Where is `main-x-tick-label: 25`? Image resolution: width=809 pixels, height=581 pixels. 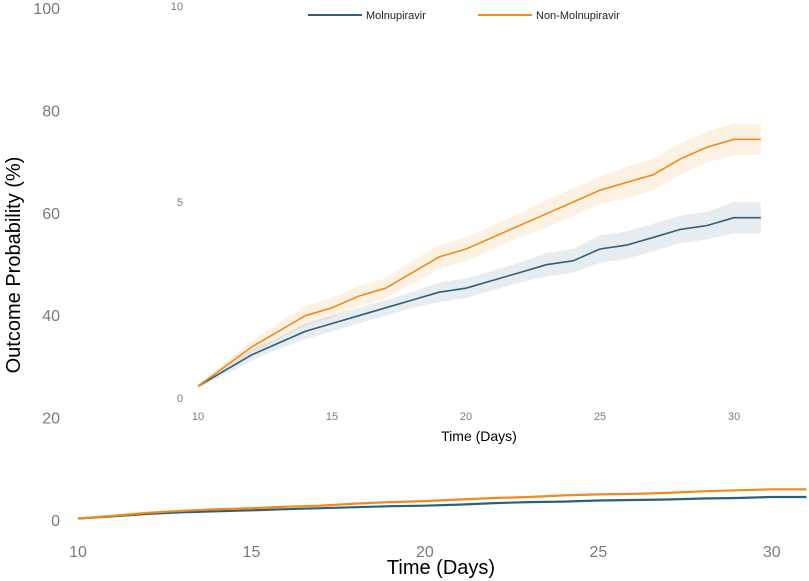 main-x-tick-label: 25 is located at coordinates (598, 552).